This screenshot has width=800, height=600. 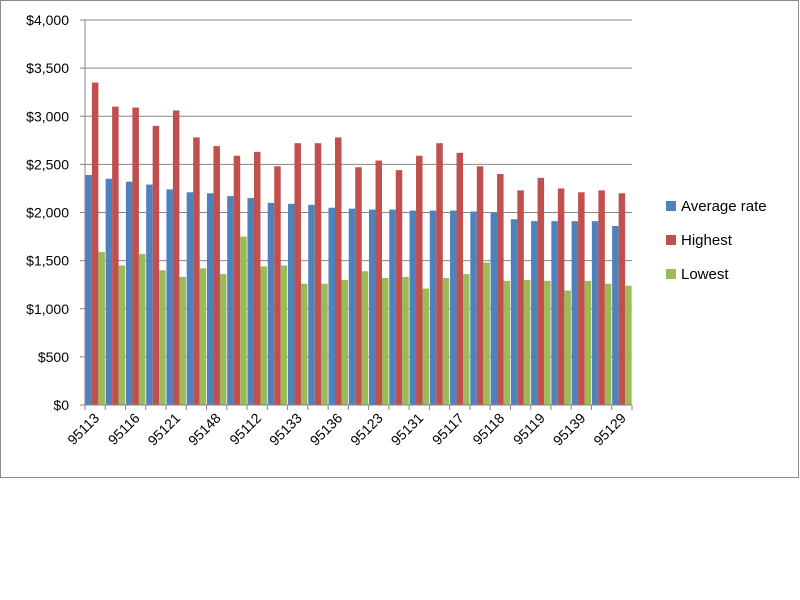 What do you see at coordinates (163, 429) in the screenshot?
I see `x-tick-label: 95121` at bounding box center [163, 429].